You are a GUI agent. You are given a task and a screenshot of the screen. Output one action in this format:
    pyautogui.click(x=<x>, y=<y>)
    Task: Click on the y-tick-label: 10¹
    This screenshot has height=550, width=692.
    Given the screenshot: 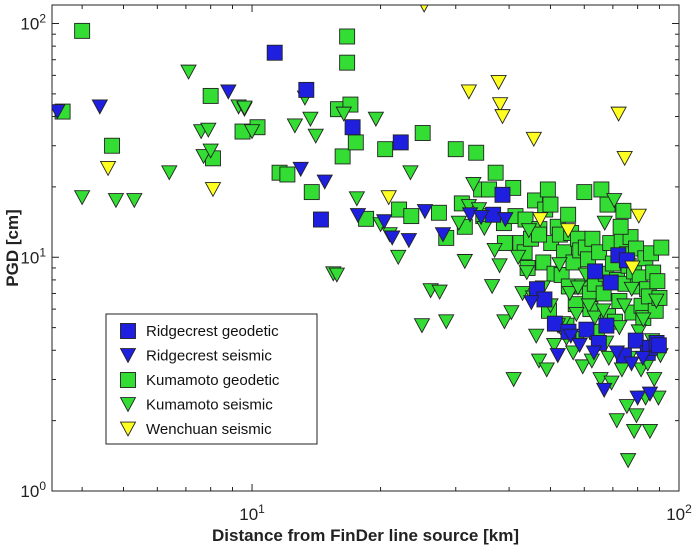 What is the action you would take?
    pyautogui.click(x=33, y=256)
    